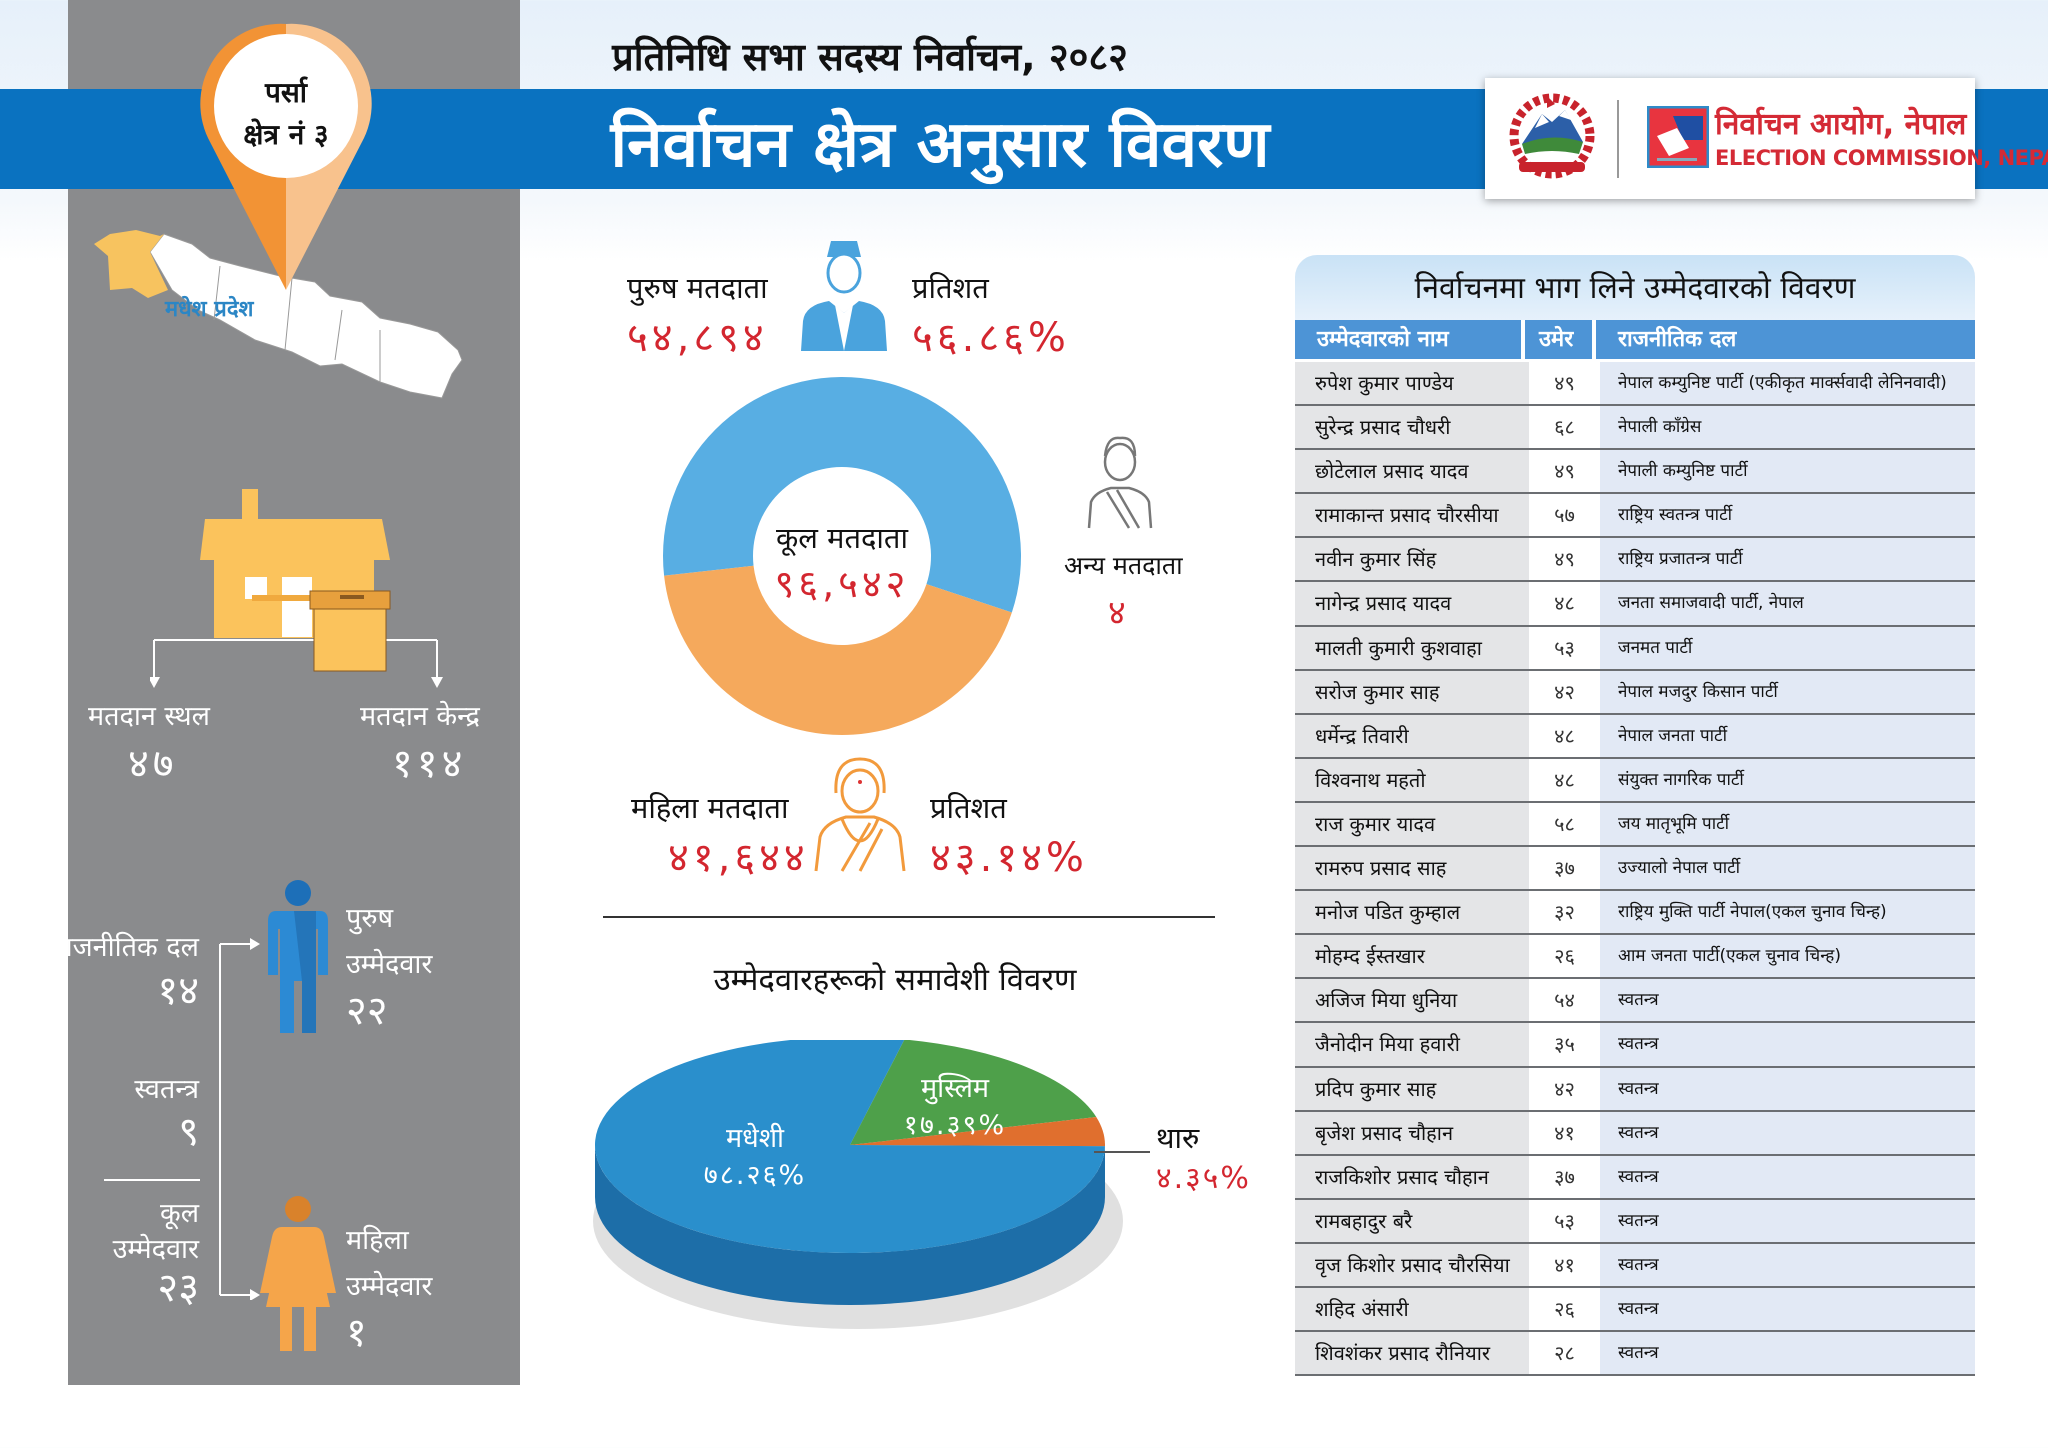 The image size is (2048, 1448). Describe the element at coordinates (1412, 515) in the screenshot. I see `candidate-name: रामाकान्त प्रसाद चौरसीया` at that location.